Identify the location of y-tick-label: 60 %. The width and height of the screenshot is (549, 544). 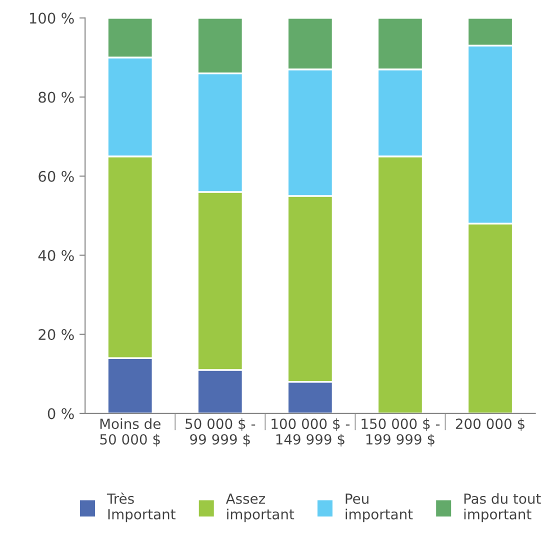
(56, 176).